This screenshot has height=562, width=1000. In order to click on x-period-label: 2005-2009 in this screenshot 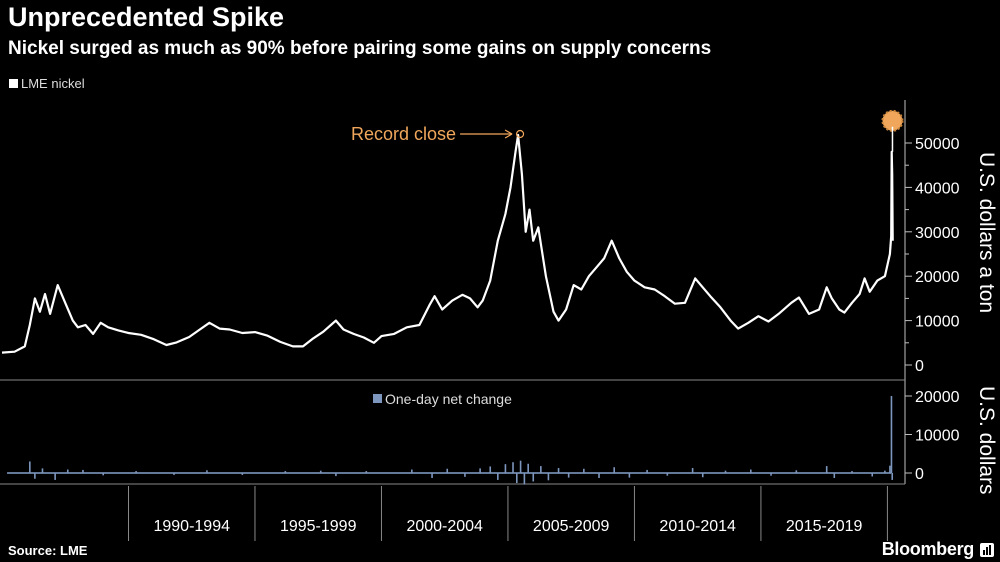, I will do `click(571, 526)`.